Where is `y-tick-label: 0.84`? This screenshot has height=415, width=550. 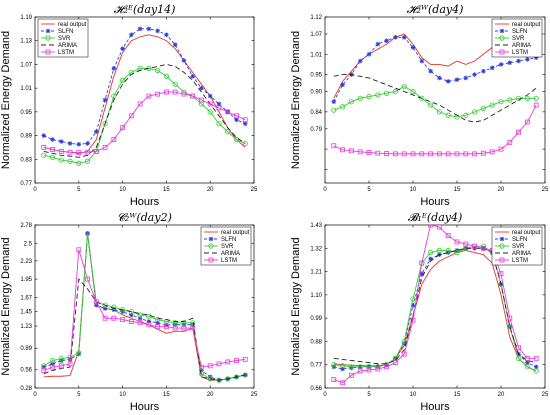 y-tick-label: 0.84 is located at coordinates (316, 113).